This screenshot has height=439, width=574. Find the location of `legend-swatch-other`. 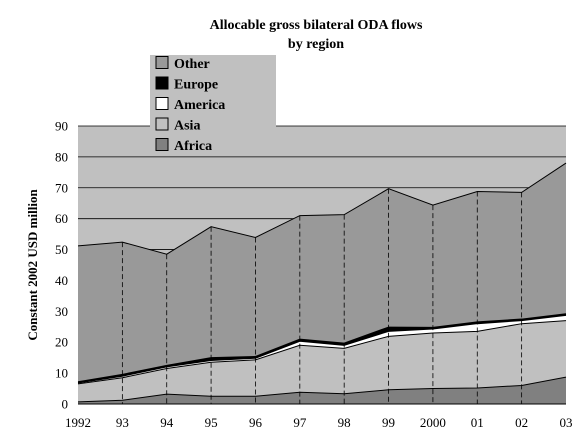

legend-swatch-other is located at coordinates (162, 62).